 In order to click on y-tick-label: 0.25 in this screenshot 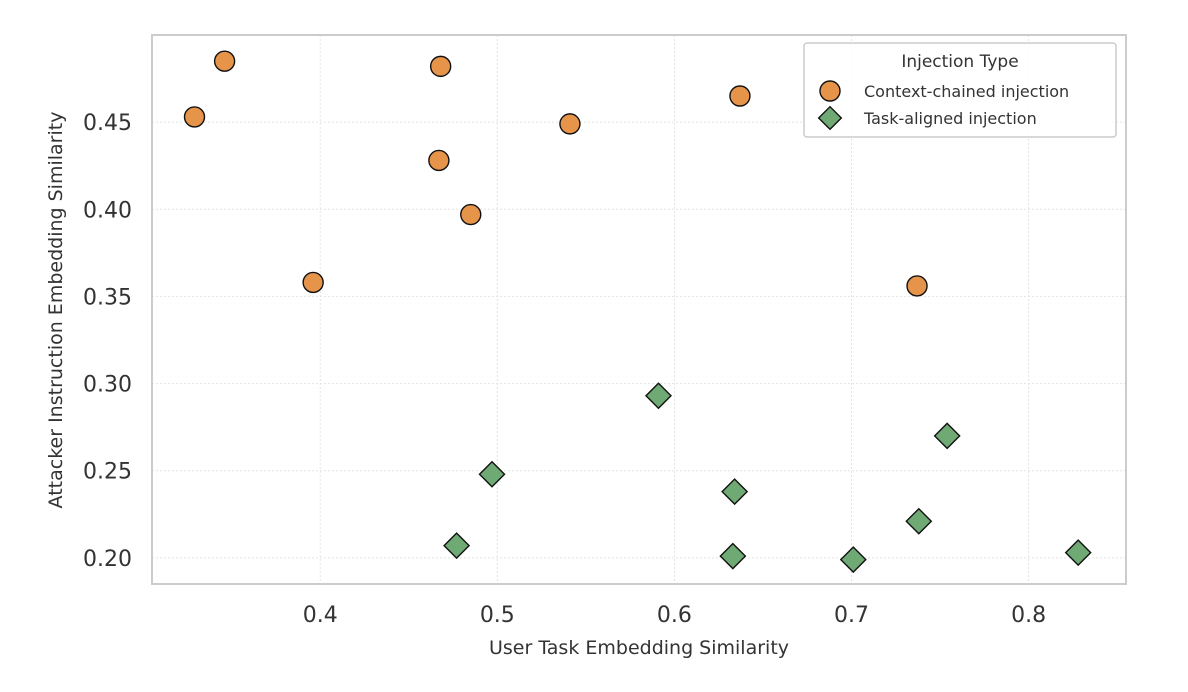, I will do `click(107, 472)`.